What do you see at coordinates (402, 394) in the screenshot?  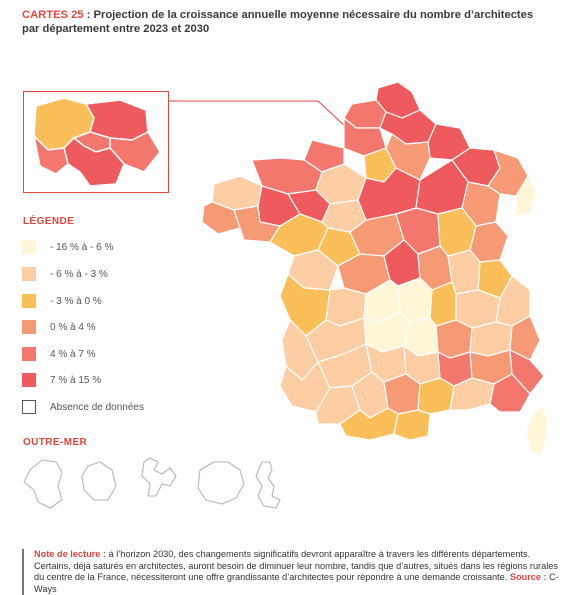 I see `dept-haute-garonne` at bounding box center [402, 394].